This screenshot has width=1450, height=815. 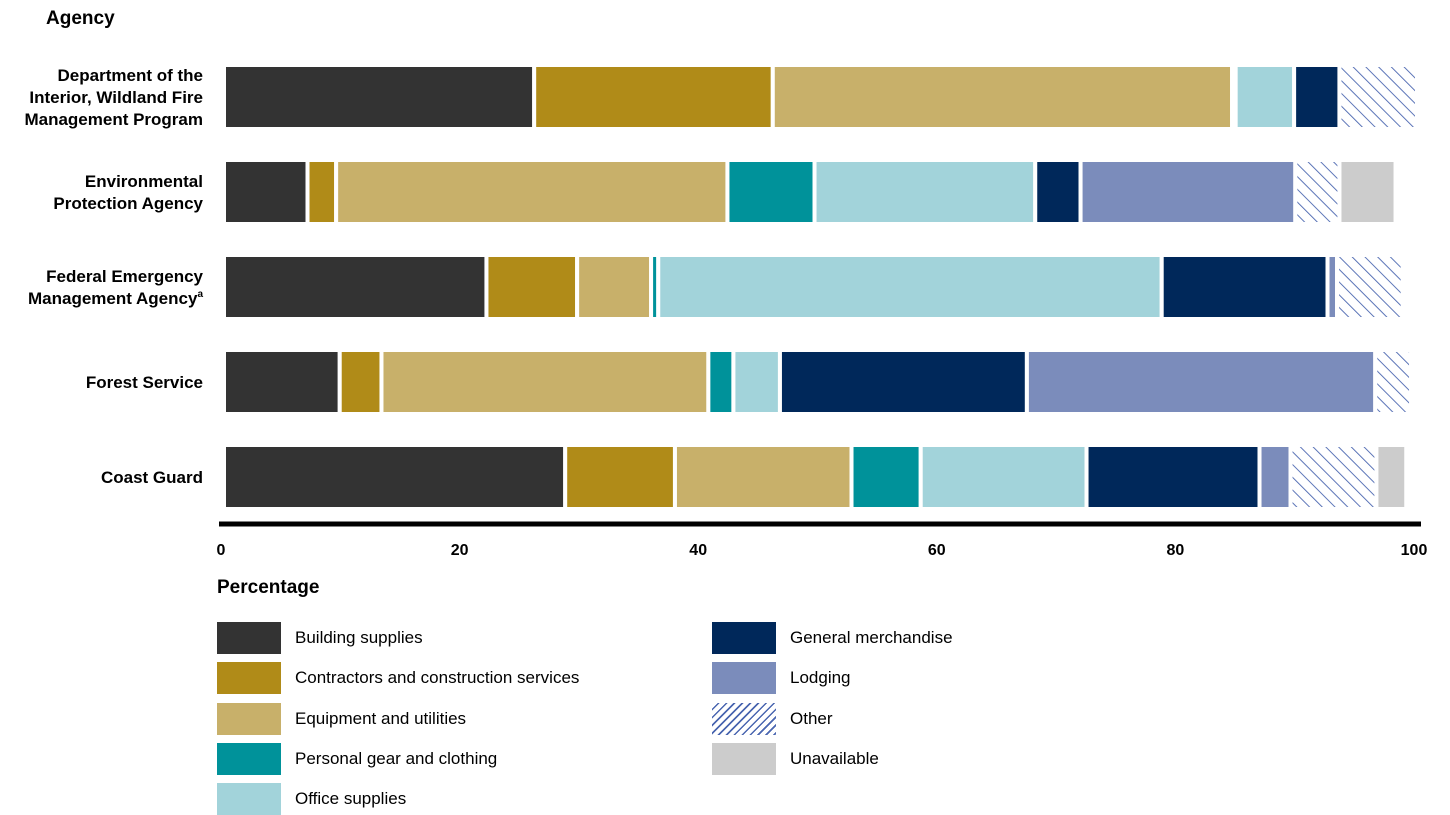 What do you see at coordinates (1414, 550) in the screenshot?
I see `x-tick-label: 100` at bounding box center [1414, 550].